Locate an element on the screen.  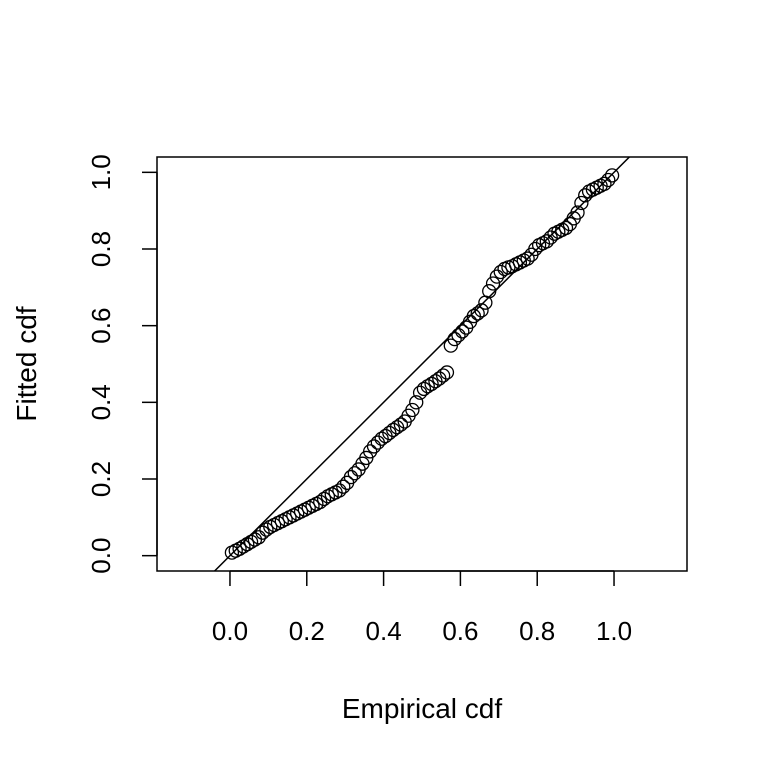
y-tick-label: 0.0 is located at coordinates (101, 556).